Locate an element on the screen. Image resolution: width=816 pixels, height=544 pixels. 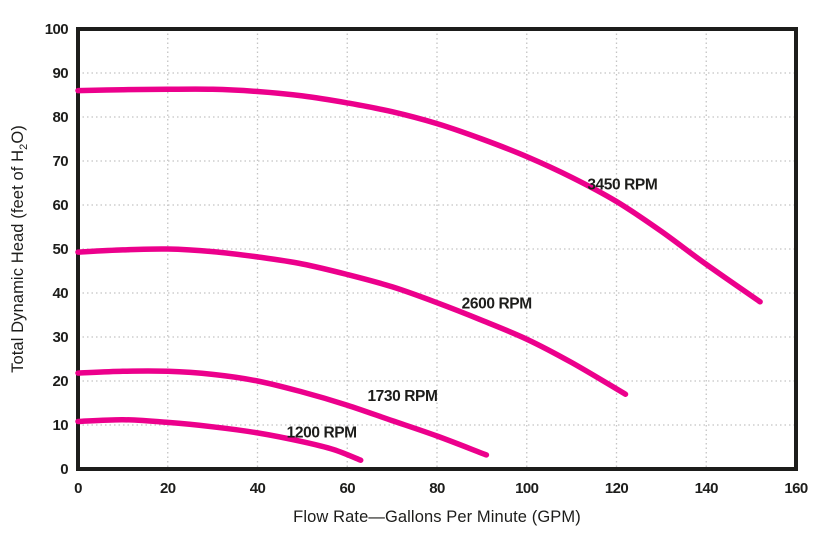
y-tick-label: 70 is located at coordinates (61, 161).